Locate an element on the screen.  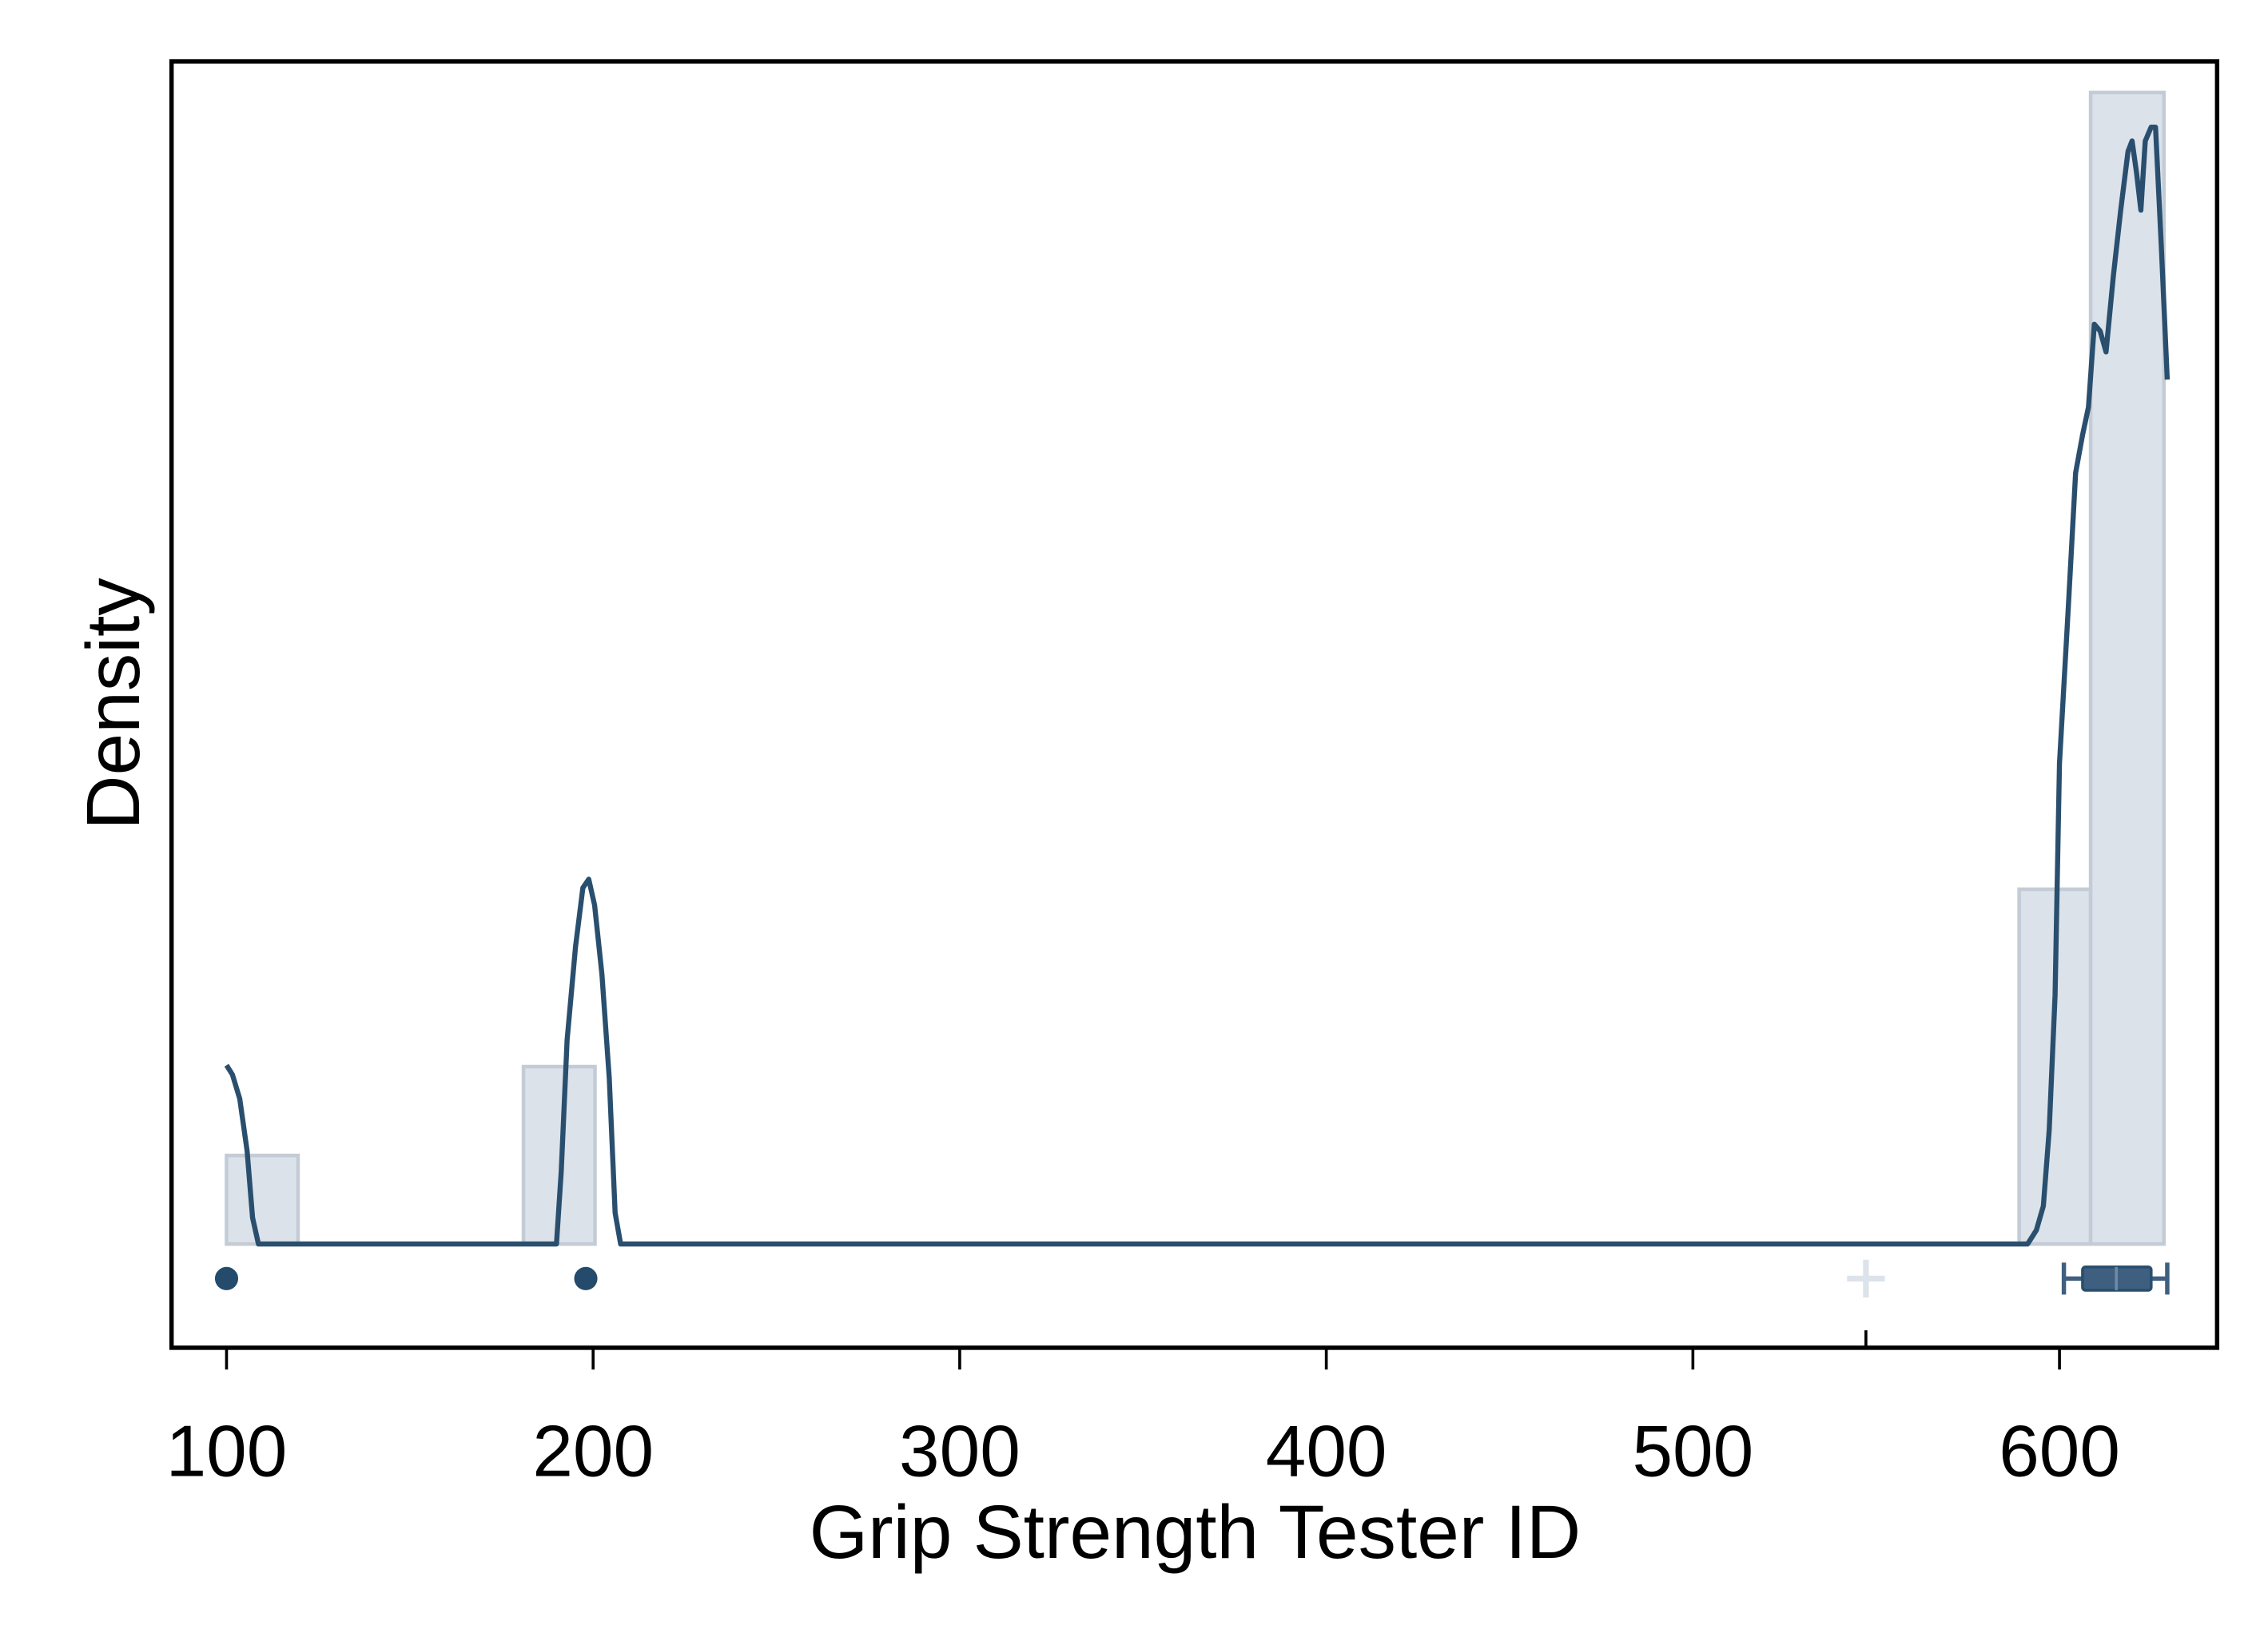
x-tick-label: 100 is located at coordinates (227, 1451).